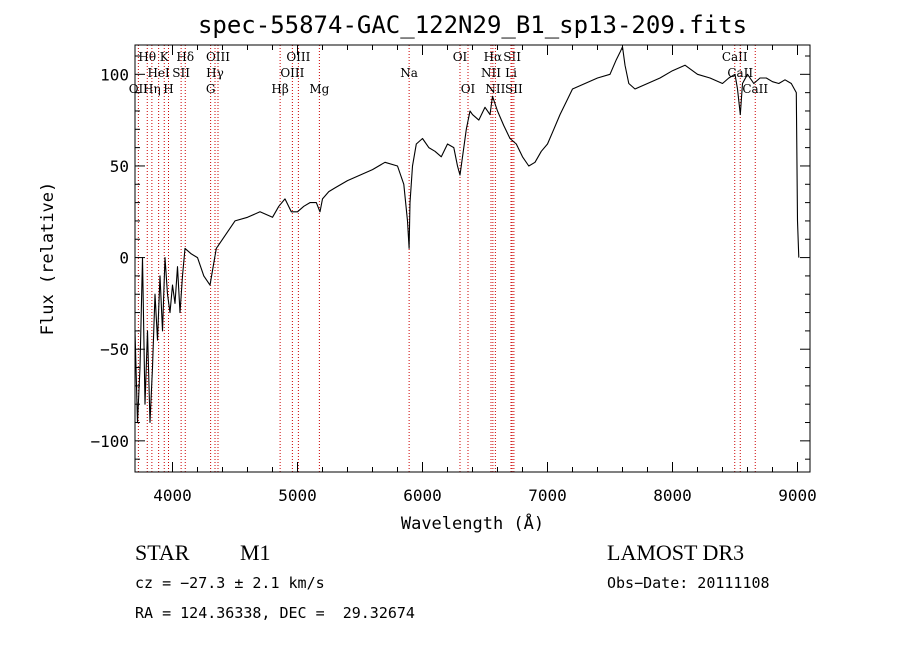 Image resolution: width=900 pixels, height=649 pixels. I want to click on spectral-line-label: Hθ, so click(147, 57).